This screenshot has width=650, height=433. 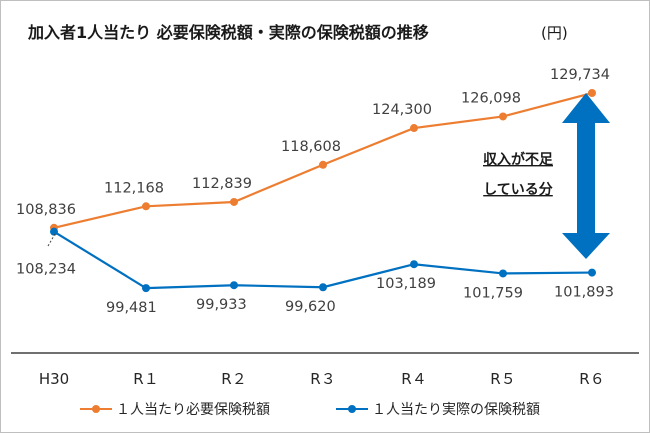 What do you see at coordinates (406, 284) in the screenshot?
I see `data-label: 103,189` at bounding box center [406, 284].